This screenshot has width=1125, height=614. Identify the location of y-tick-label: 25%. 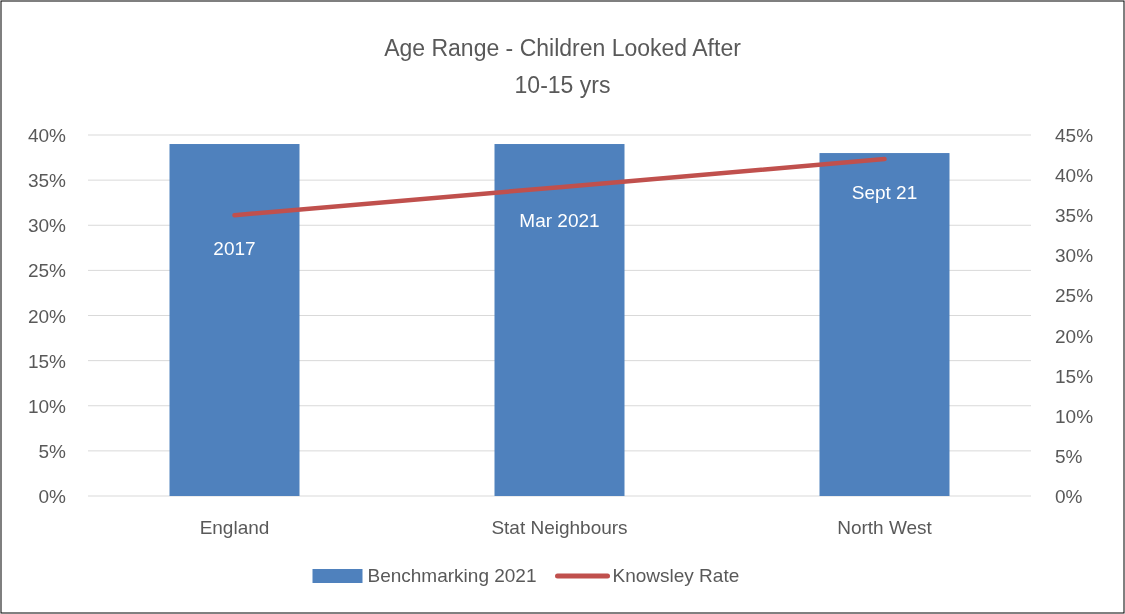
(47, 271).